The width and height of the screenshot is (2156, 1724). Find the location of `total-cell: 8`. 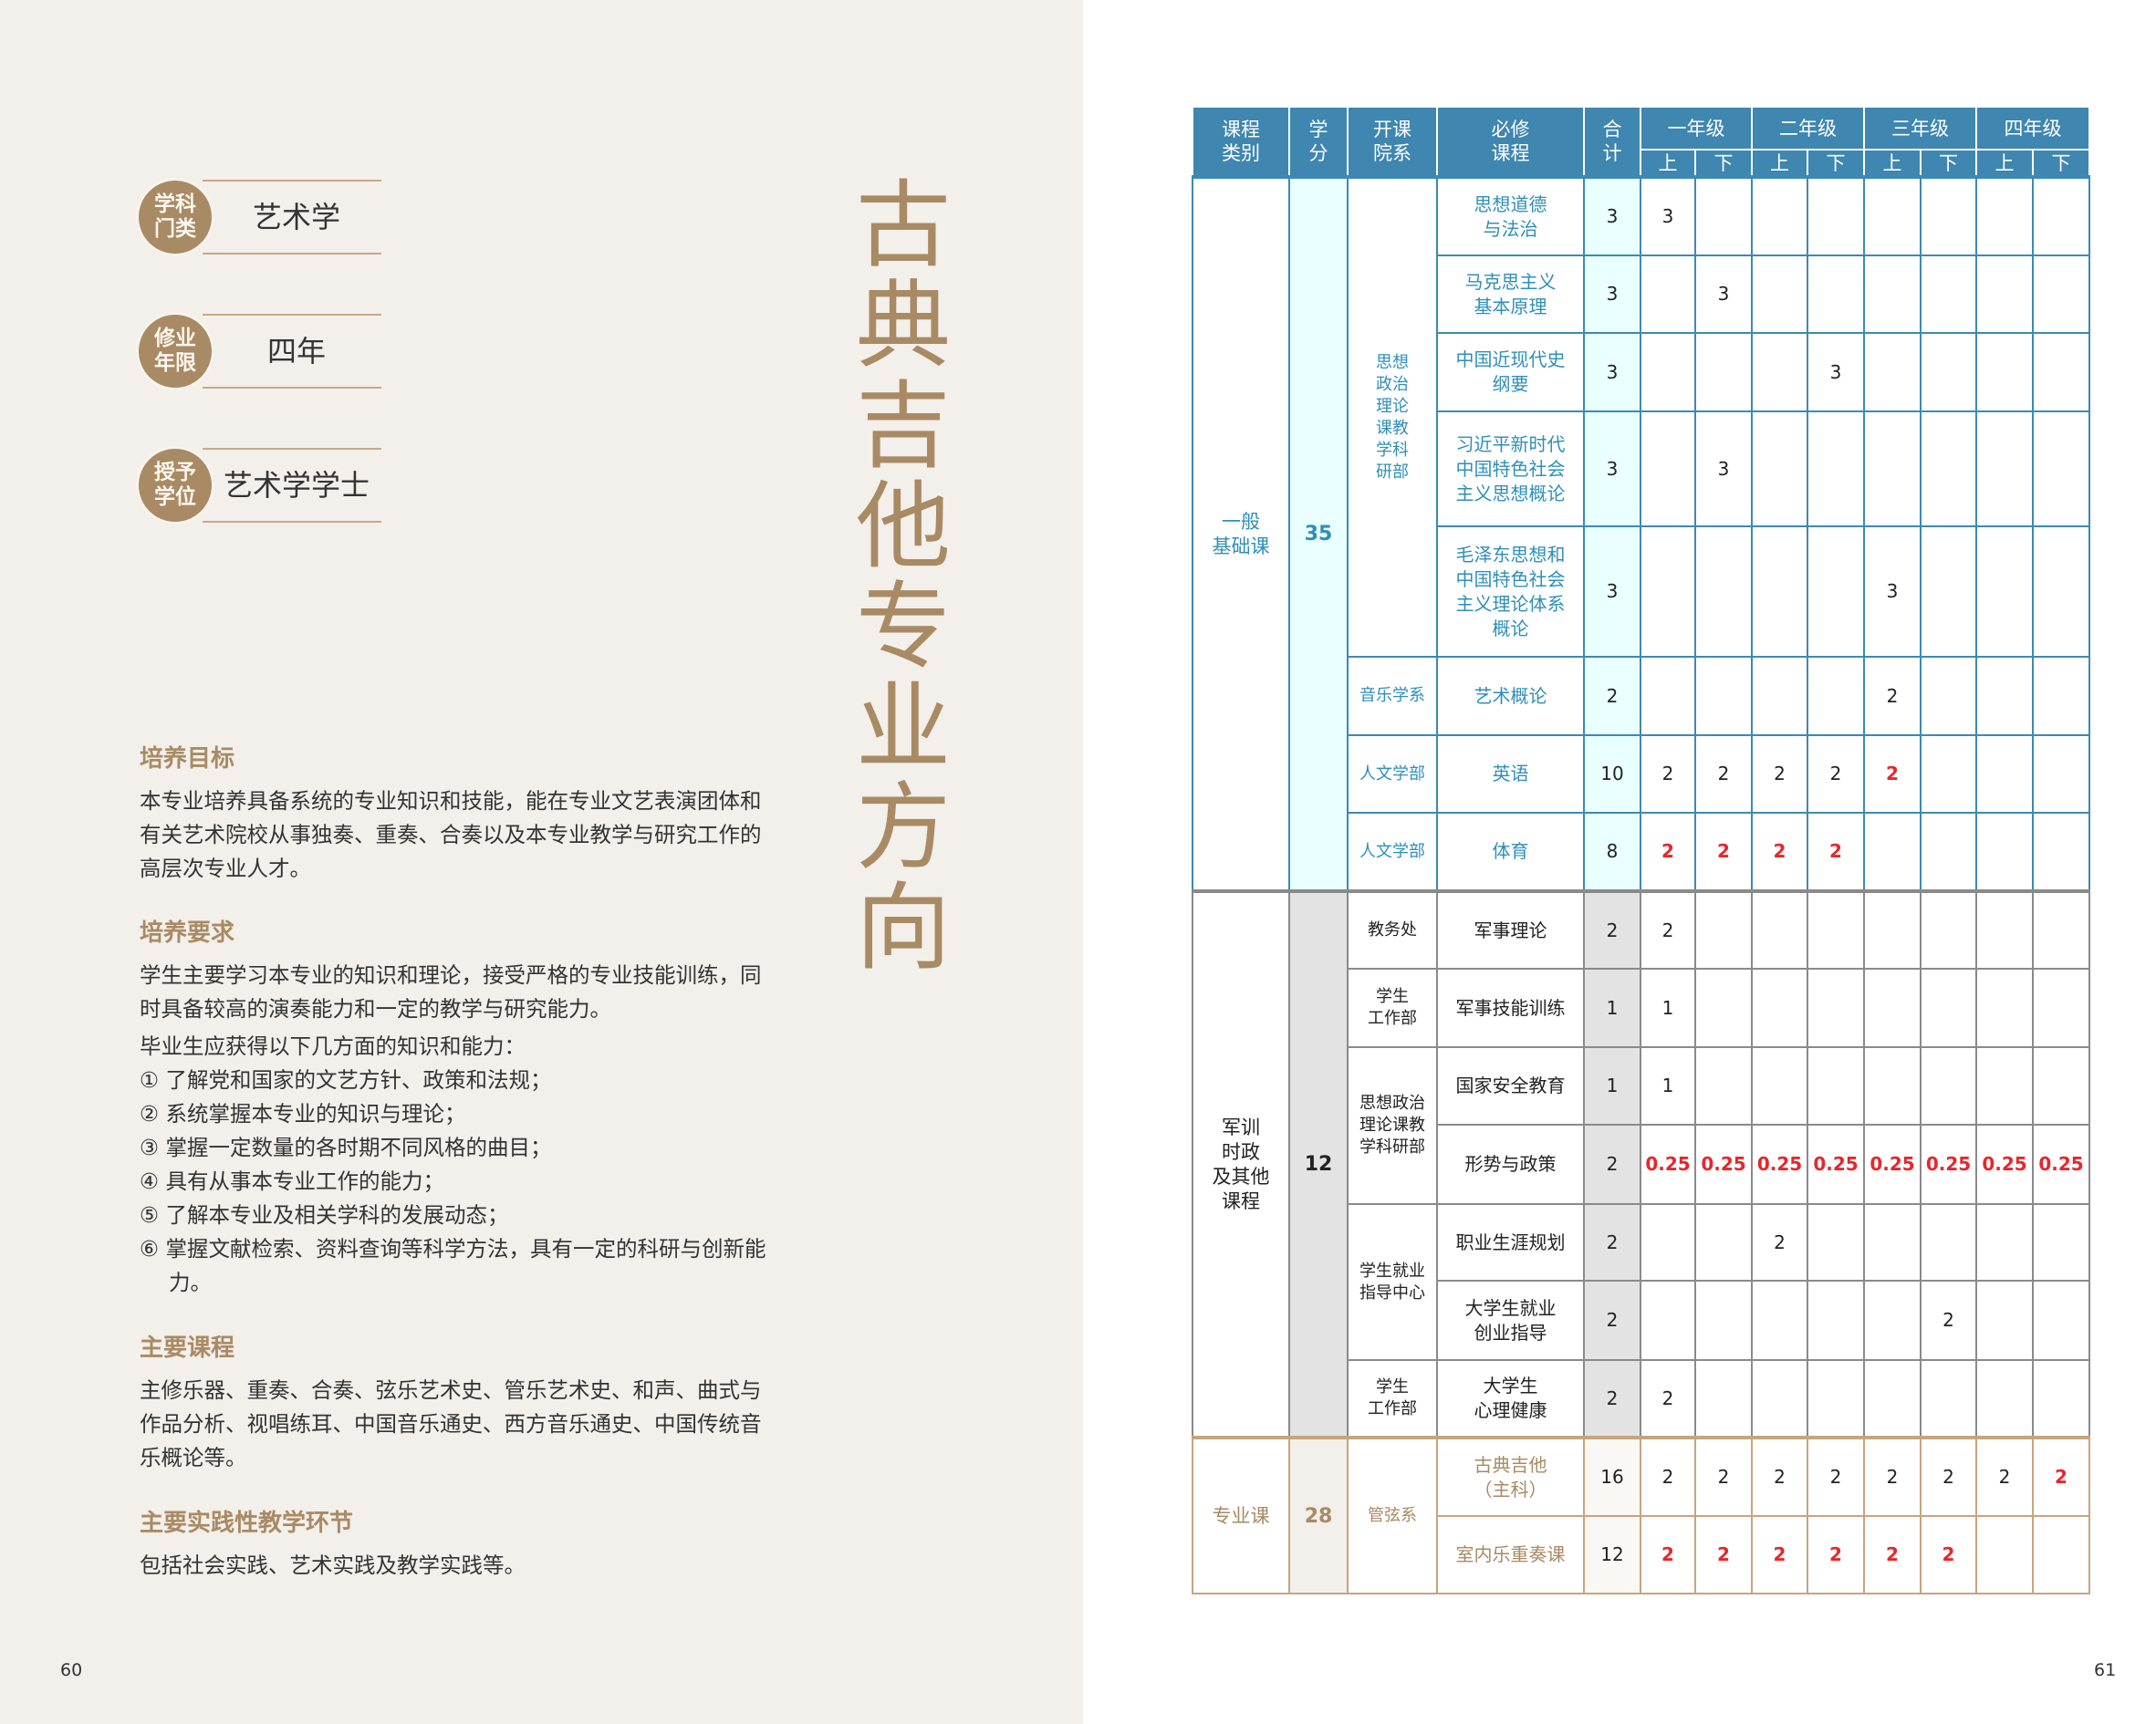

total-cell: 8 is located at coordinates (1612, 852).